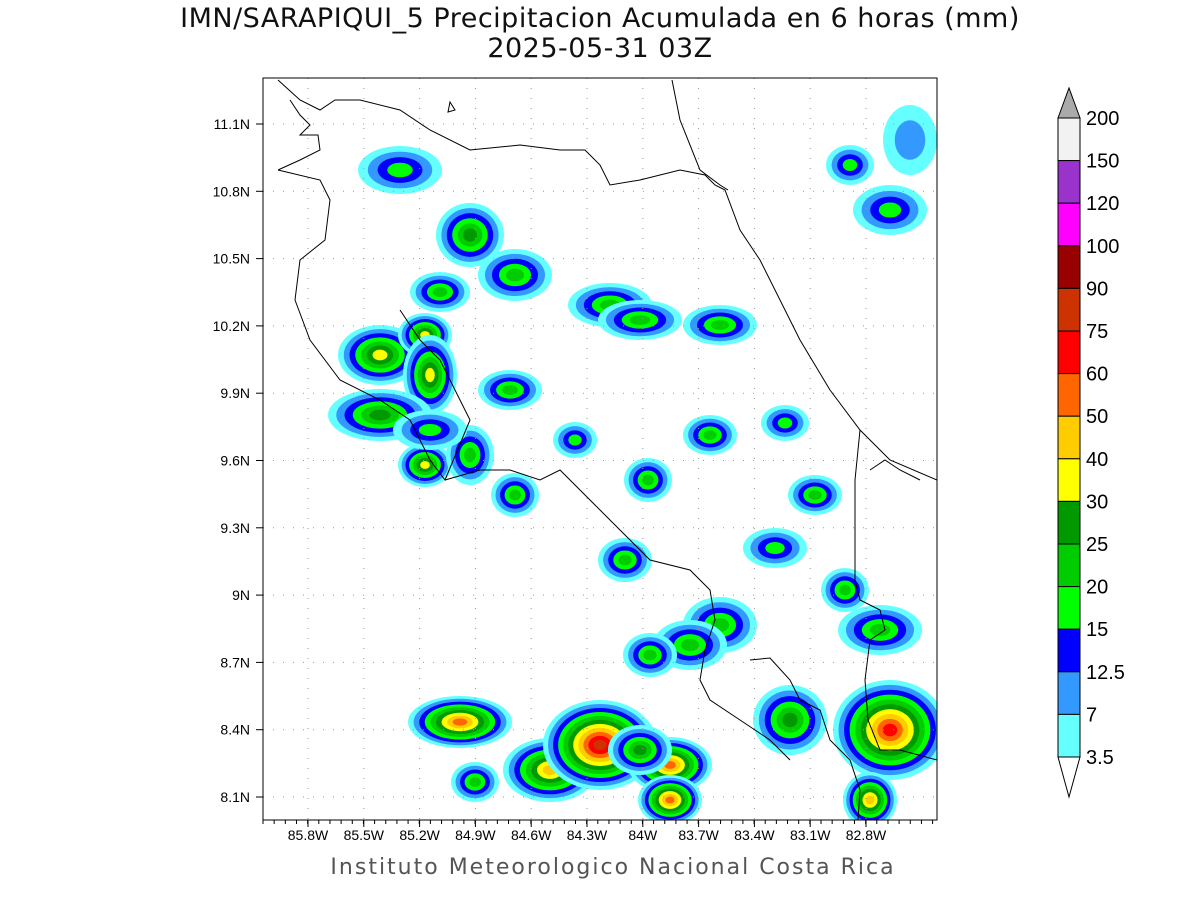 The width and height of the screenshot is (1200, 900). I want to click on colorbar-level-label: 120, so click(1102, 204).